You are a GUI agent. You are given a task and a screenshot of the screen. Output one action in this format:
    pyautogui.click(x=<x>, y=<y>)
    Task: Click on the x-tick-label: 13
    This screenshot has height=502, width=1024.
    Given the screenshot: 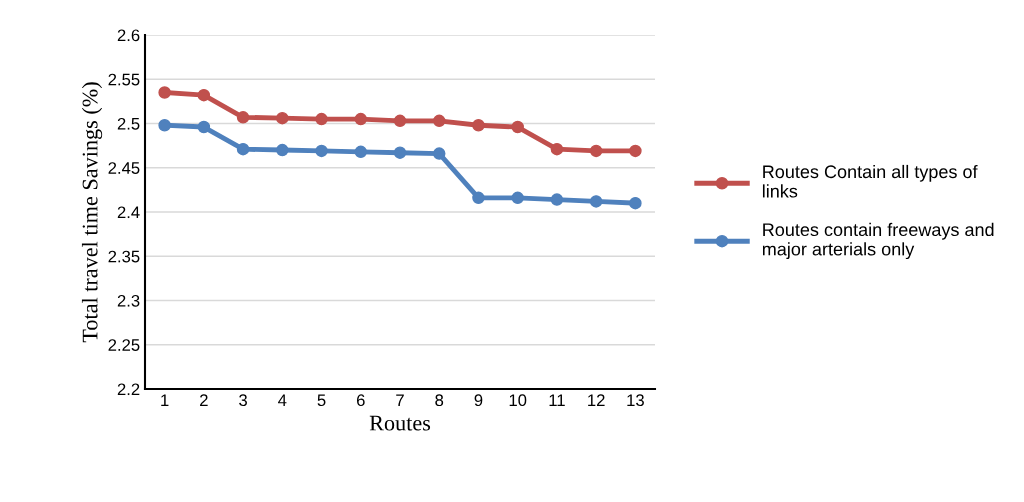 What is the action you would take?
    pyautogui.click(x=635, y=400)
    